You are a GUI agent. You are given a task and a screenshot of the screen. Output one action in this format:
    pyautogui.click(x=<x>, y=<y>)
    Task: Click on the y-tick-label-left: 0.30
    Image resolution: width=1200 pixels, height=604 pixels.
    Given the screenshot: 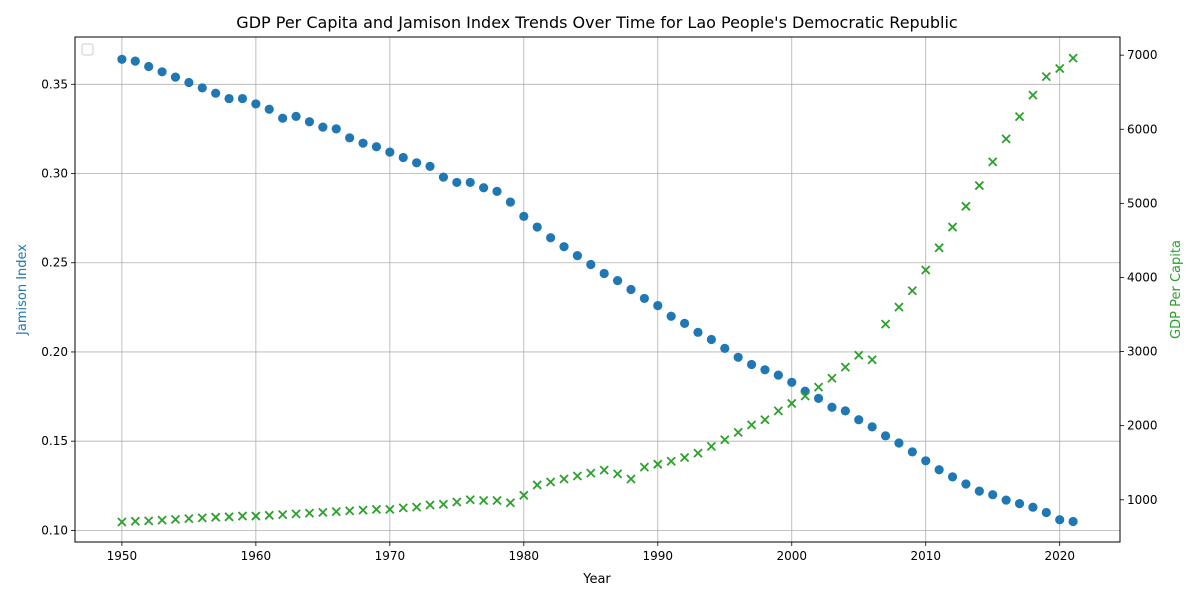 What is the action you would take?
    pyautogui.click(x=54, y=174)
    